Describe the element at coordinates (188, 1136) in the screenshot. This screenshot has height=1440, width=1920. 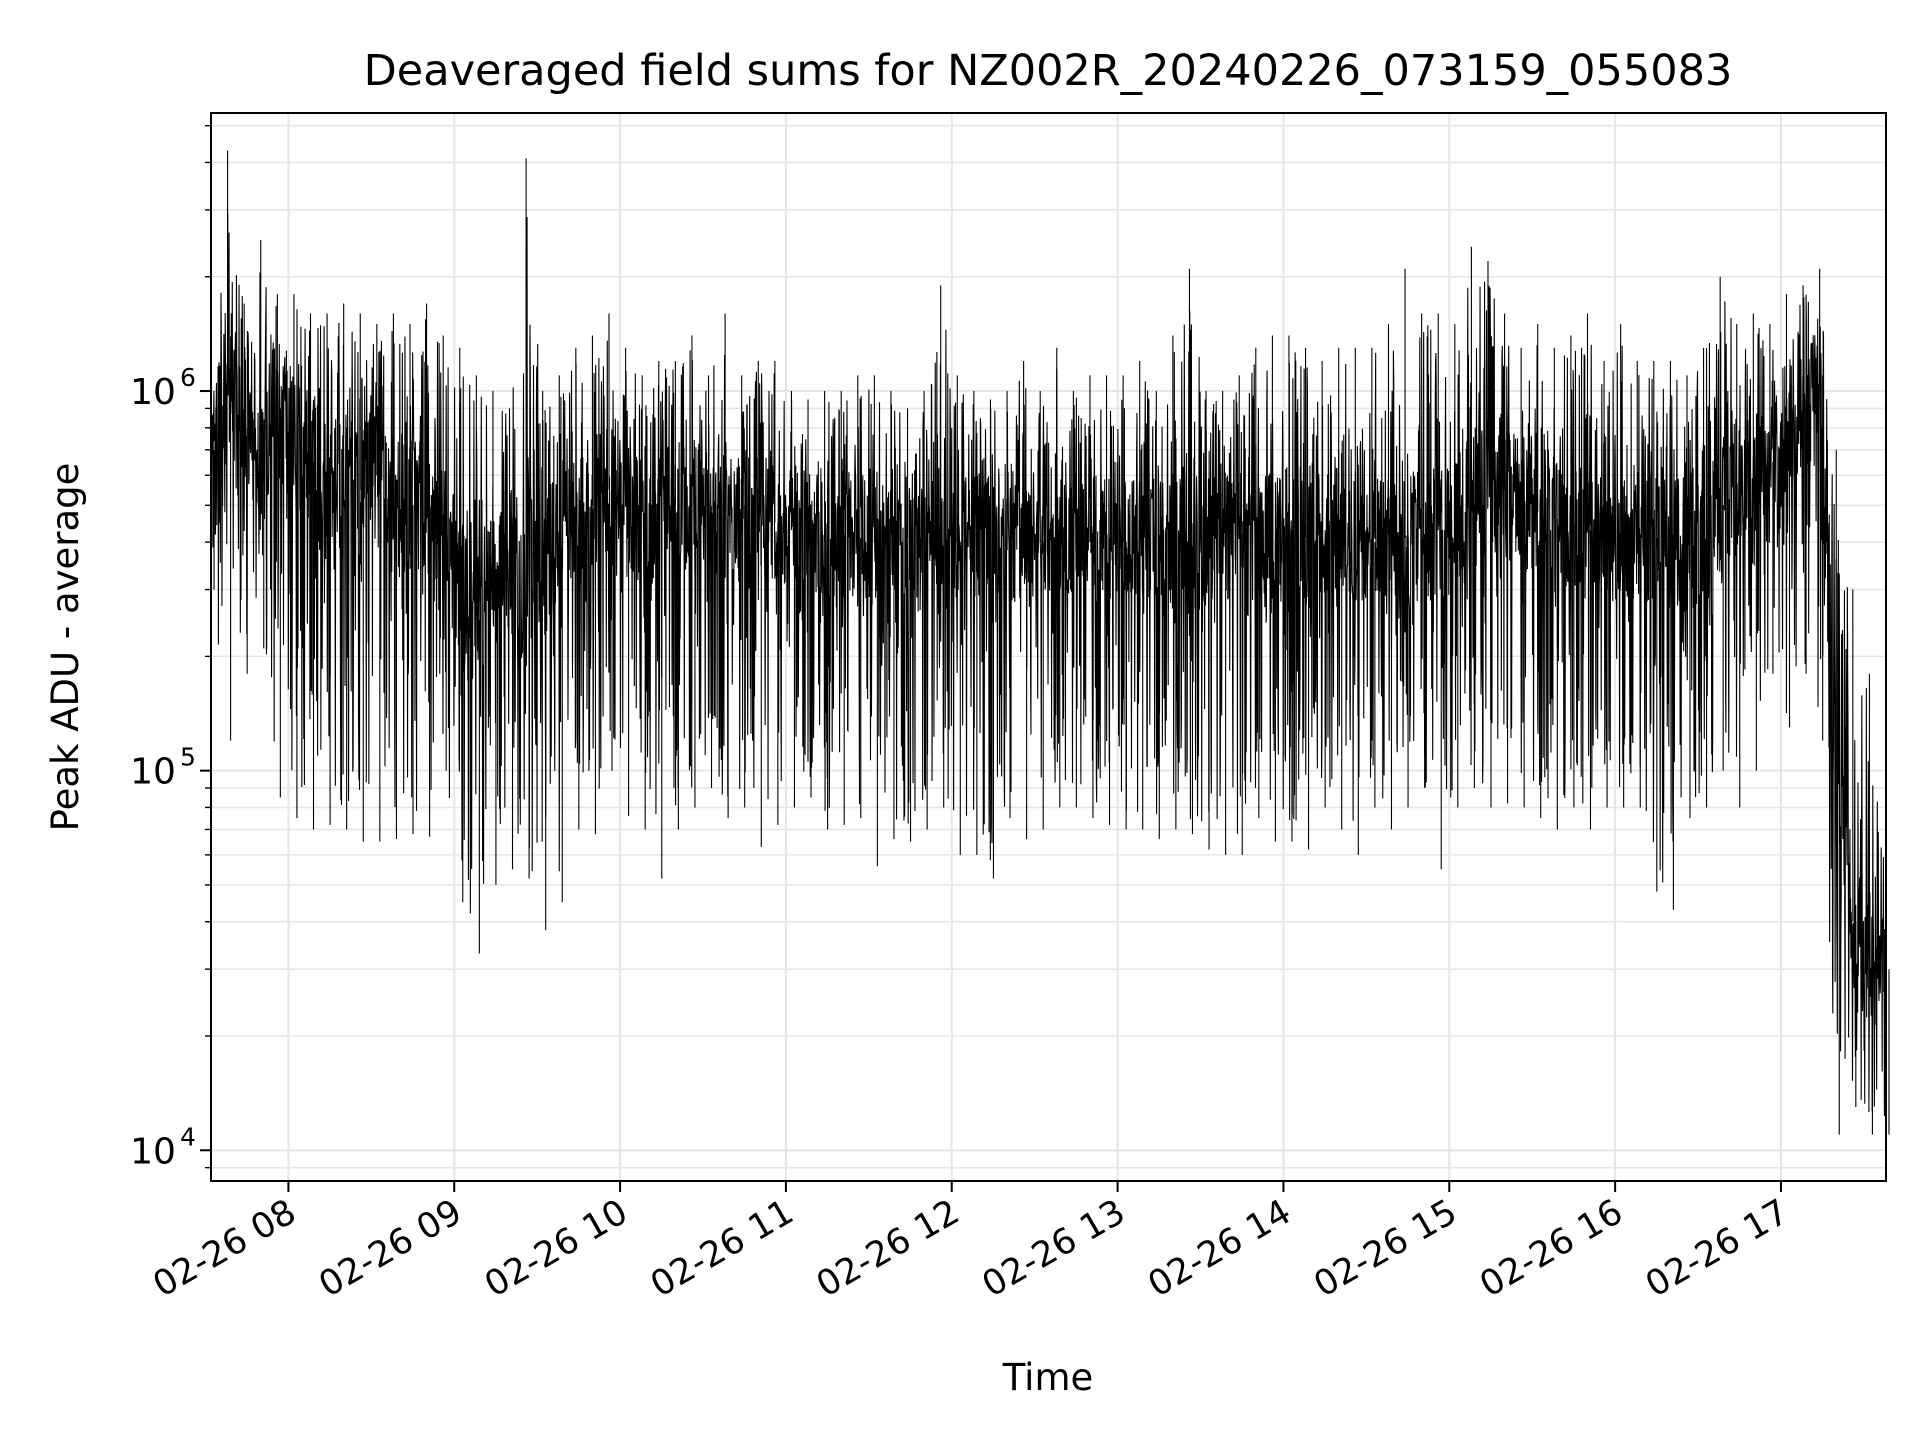
I see `y-tick-label-exponent: 4` at that location.